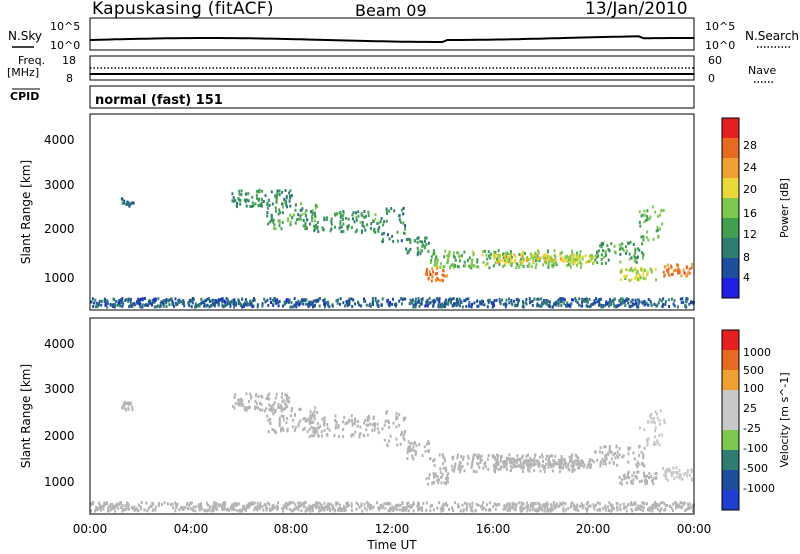  I want to click on power-ytick-4000: 4000, so click(59, 140).